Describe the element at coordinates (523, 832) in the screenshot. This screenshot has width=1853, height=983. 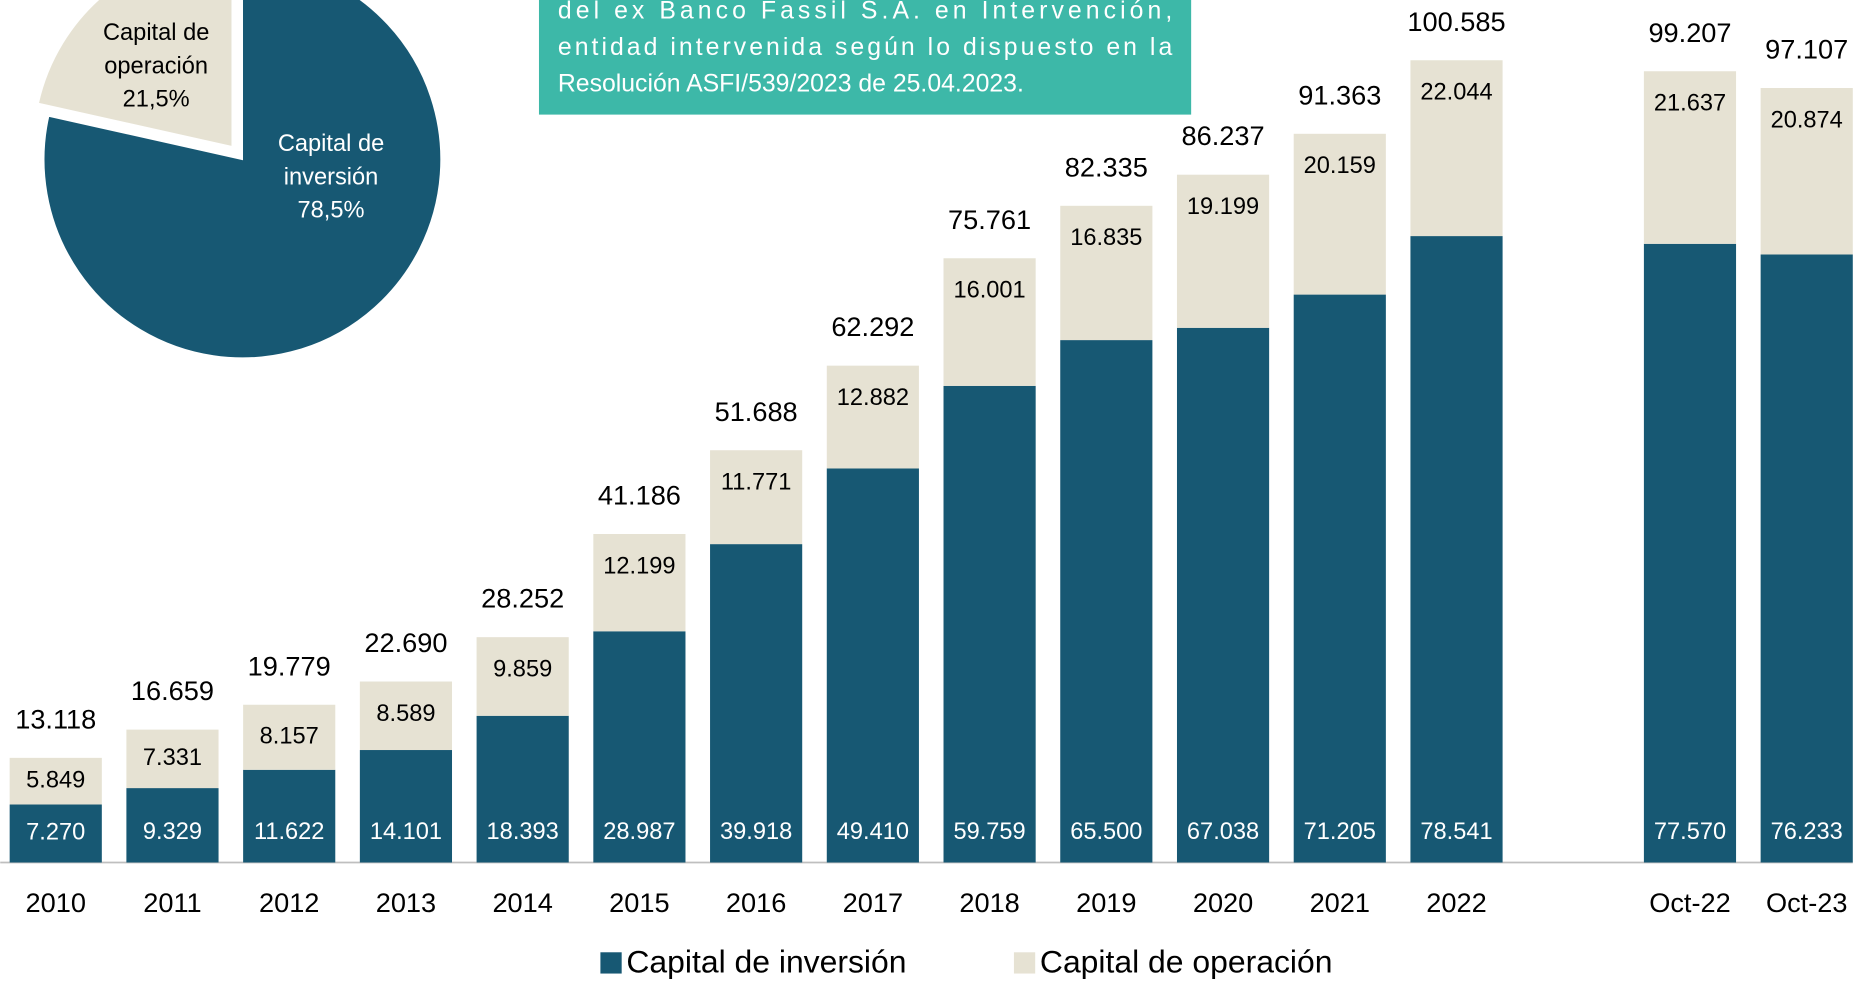
I see `value-label: 18.393` at that location.